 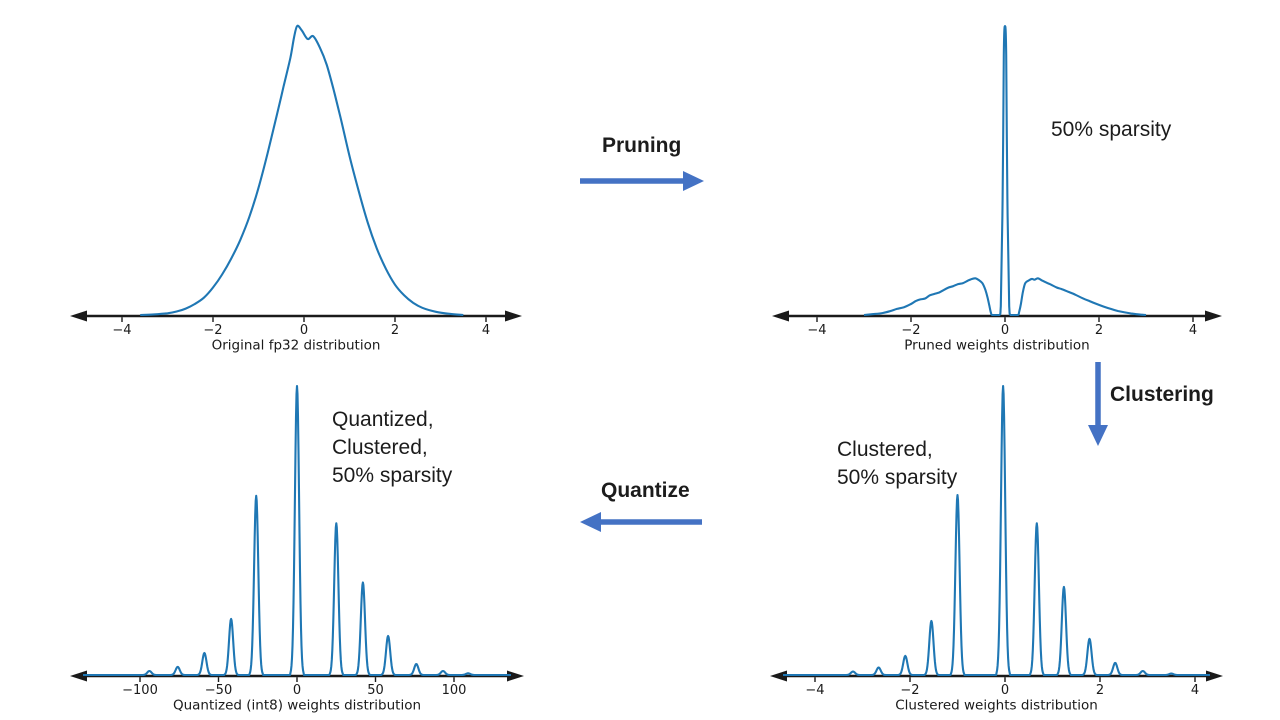 I want to click on quantized-sparsity-annotation: Quantized, Clustered, 50% sparsity, so click(x=392, y=448).